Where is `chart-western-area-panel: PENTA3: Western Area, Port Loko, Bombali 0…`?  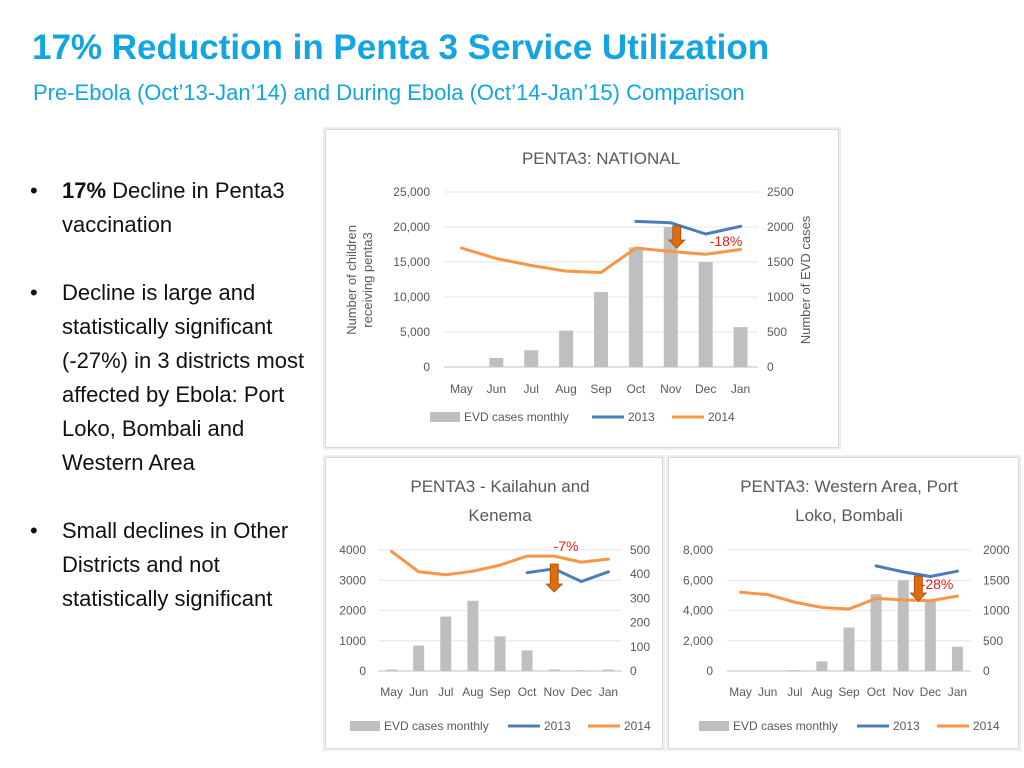 chart-western-area-panel: PENTA3: Western Area, Port Loko, Bombali 0… is located at coordinates (843, 603).